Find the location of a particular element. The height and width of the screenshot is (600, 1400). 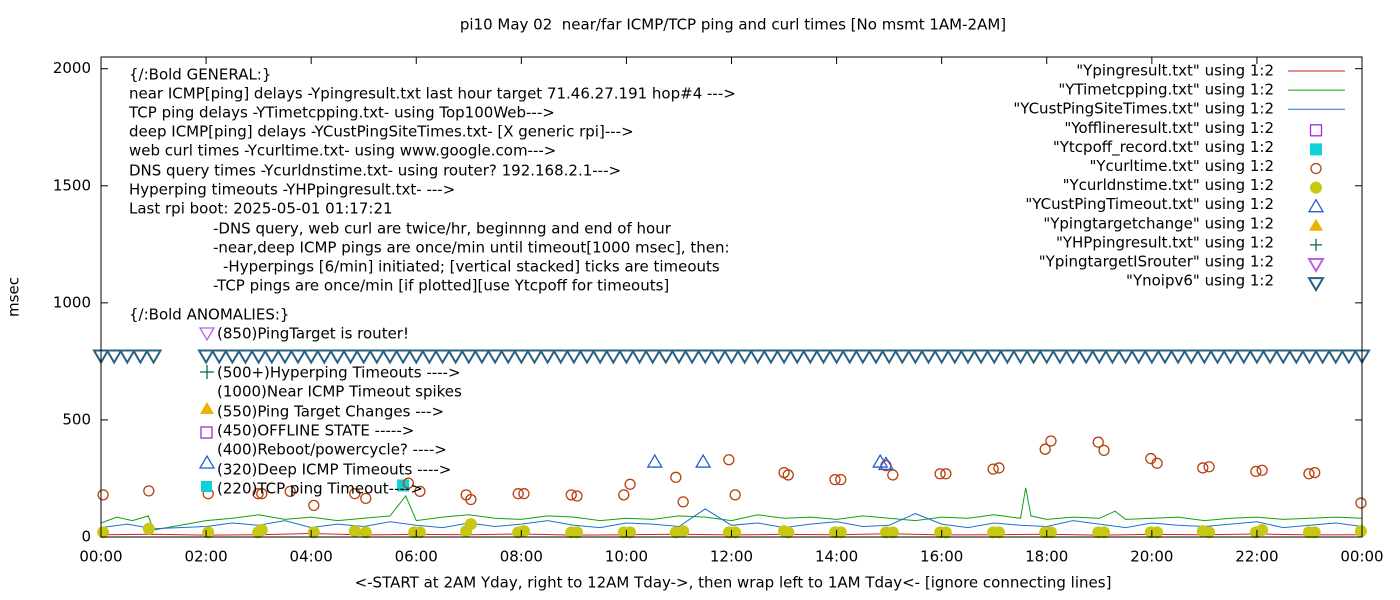

x-tick-label: 14:00 is located at coordinates (836, 557).